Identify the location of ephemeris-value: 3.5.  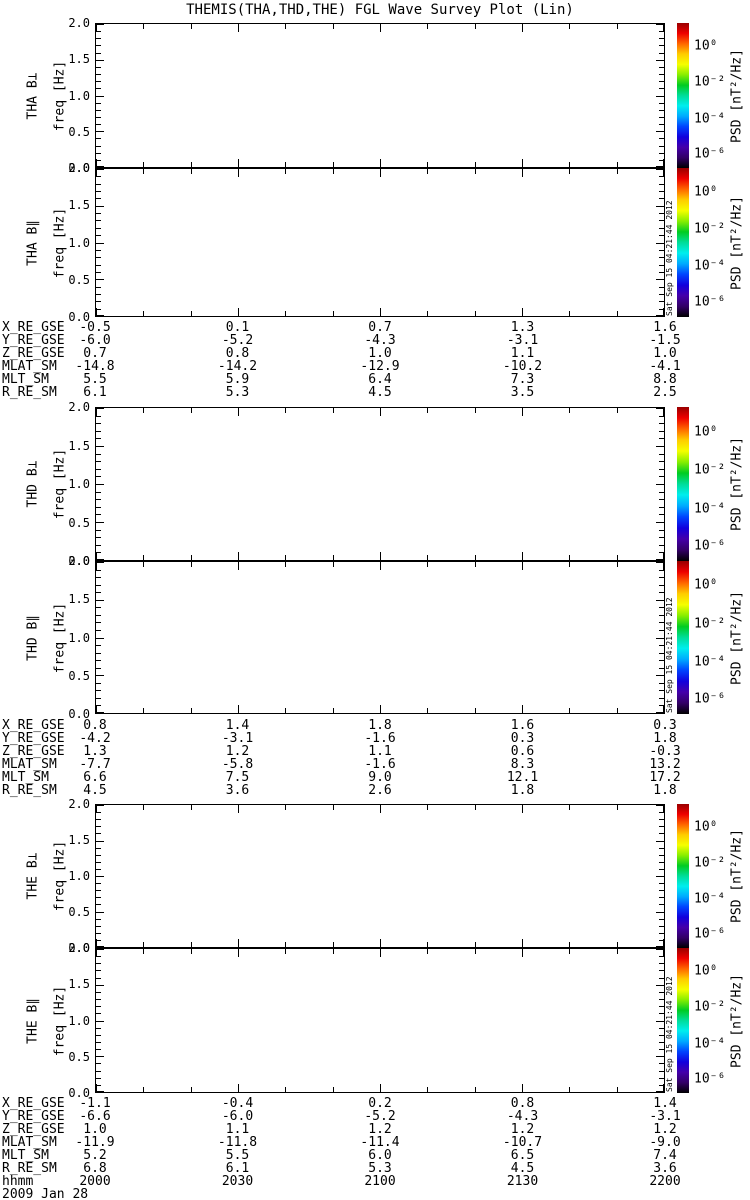
(522, 392).